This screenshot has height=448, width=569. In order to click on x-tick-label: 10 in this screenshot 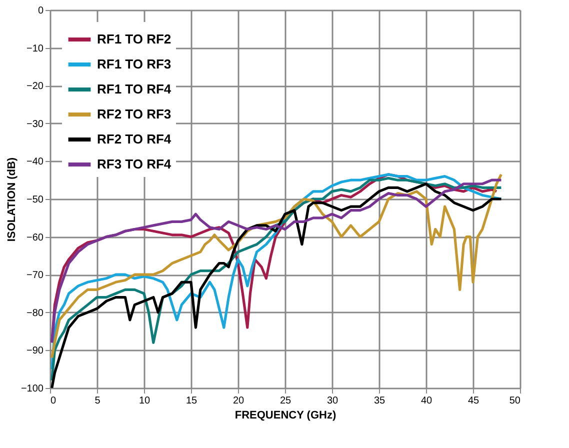, I will do `click(144, 401)`.